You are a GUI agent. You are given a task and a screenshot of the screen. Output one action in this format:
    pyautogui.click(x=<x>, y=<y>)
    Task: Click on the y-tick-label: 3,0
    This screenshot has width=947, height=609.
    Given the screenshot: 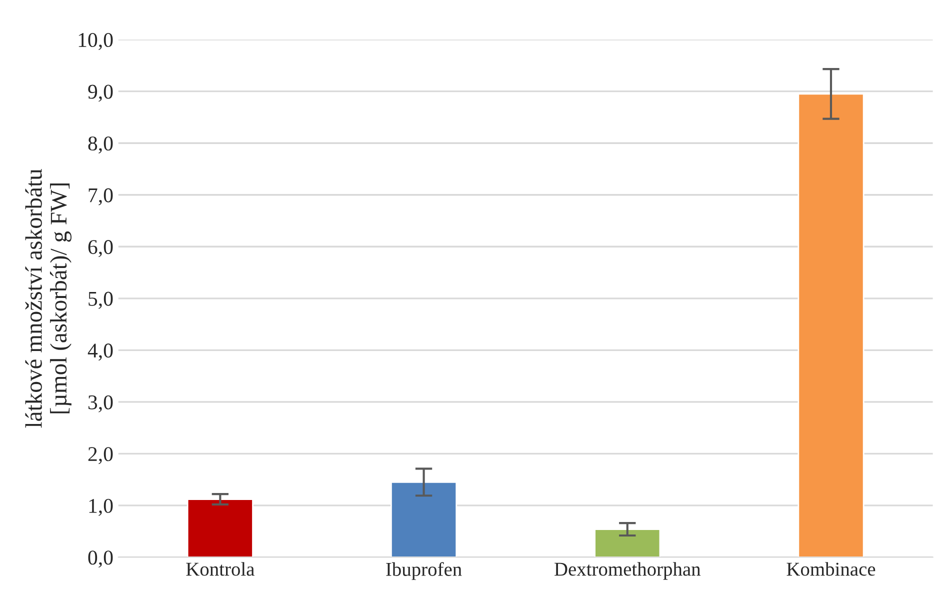 What is the action you would take?
    pyautogui.click(x=100, y=403)
    